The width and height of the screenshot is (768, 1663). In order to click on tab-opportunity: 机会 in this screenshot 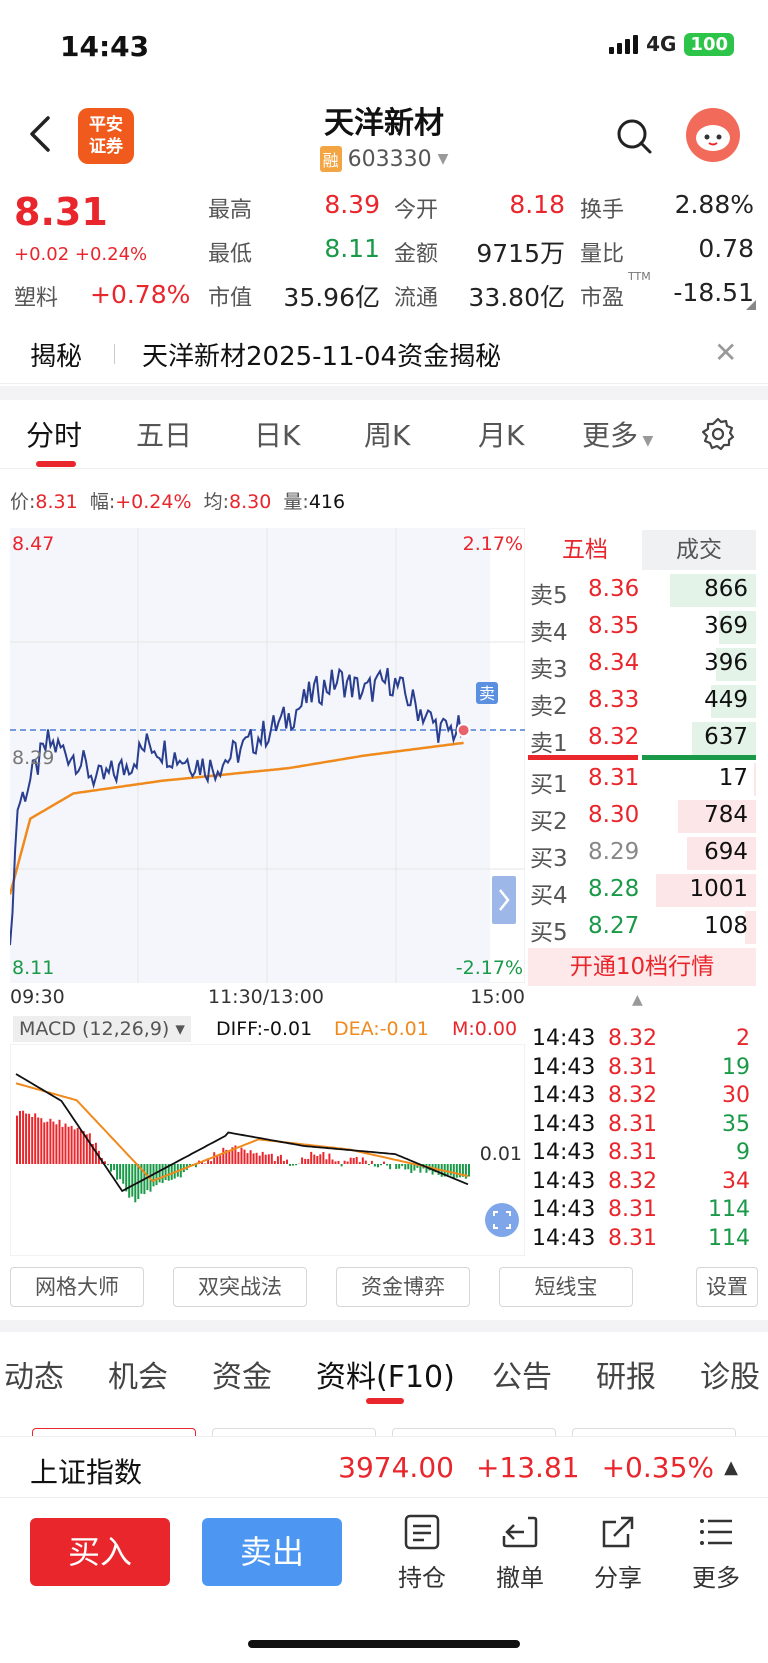, I will do `click(138, 1377)`.